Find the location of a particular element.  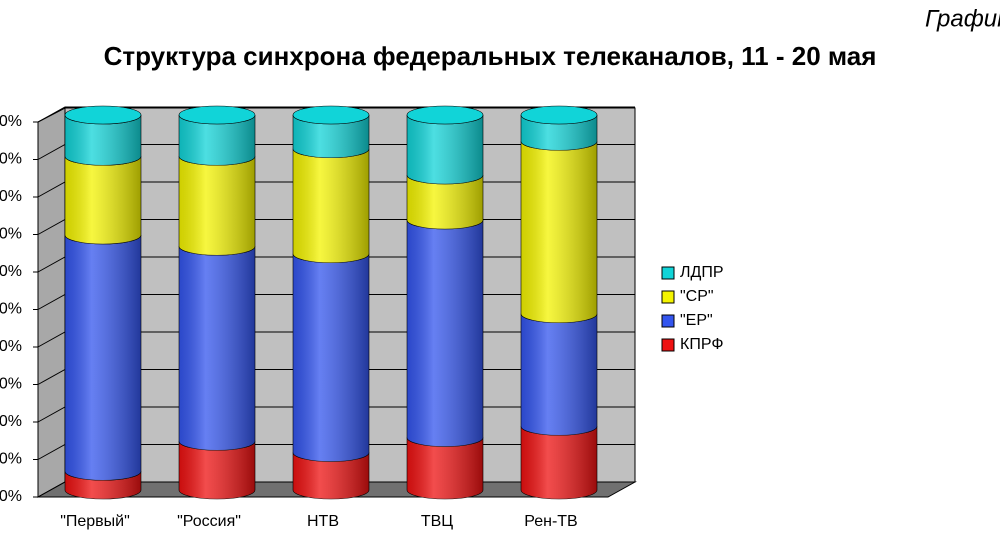

x-tick-label: ТВЦ is located at coordinates (437, 521).